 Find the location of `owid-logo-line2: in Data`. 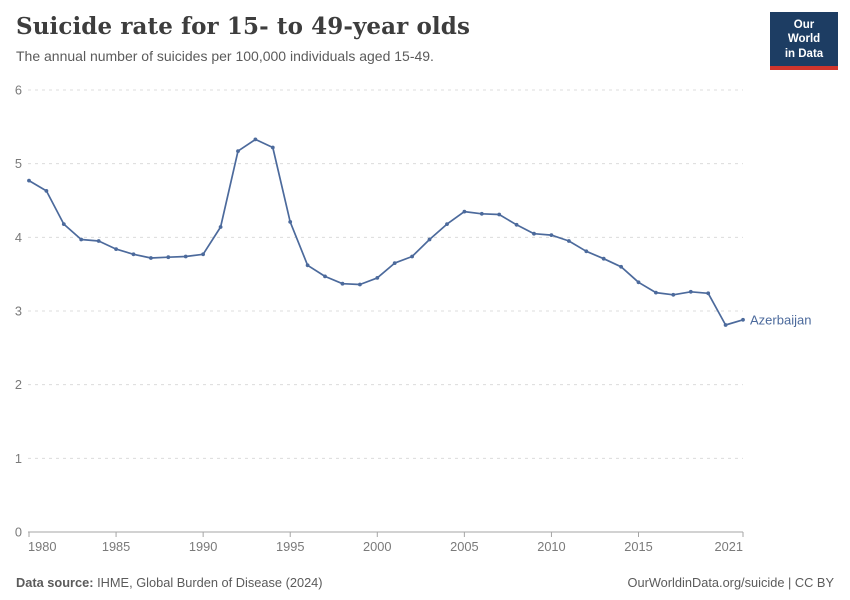

owid-logo-line2: in Data is located at coordinates (804, 53).